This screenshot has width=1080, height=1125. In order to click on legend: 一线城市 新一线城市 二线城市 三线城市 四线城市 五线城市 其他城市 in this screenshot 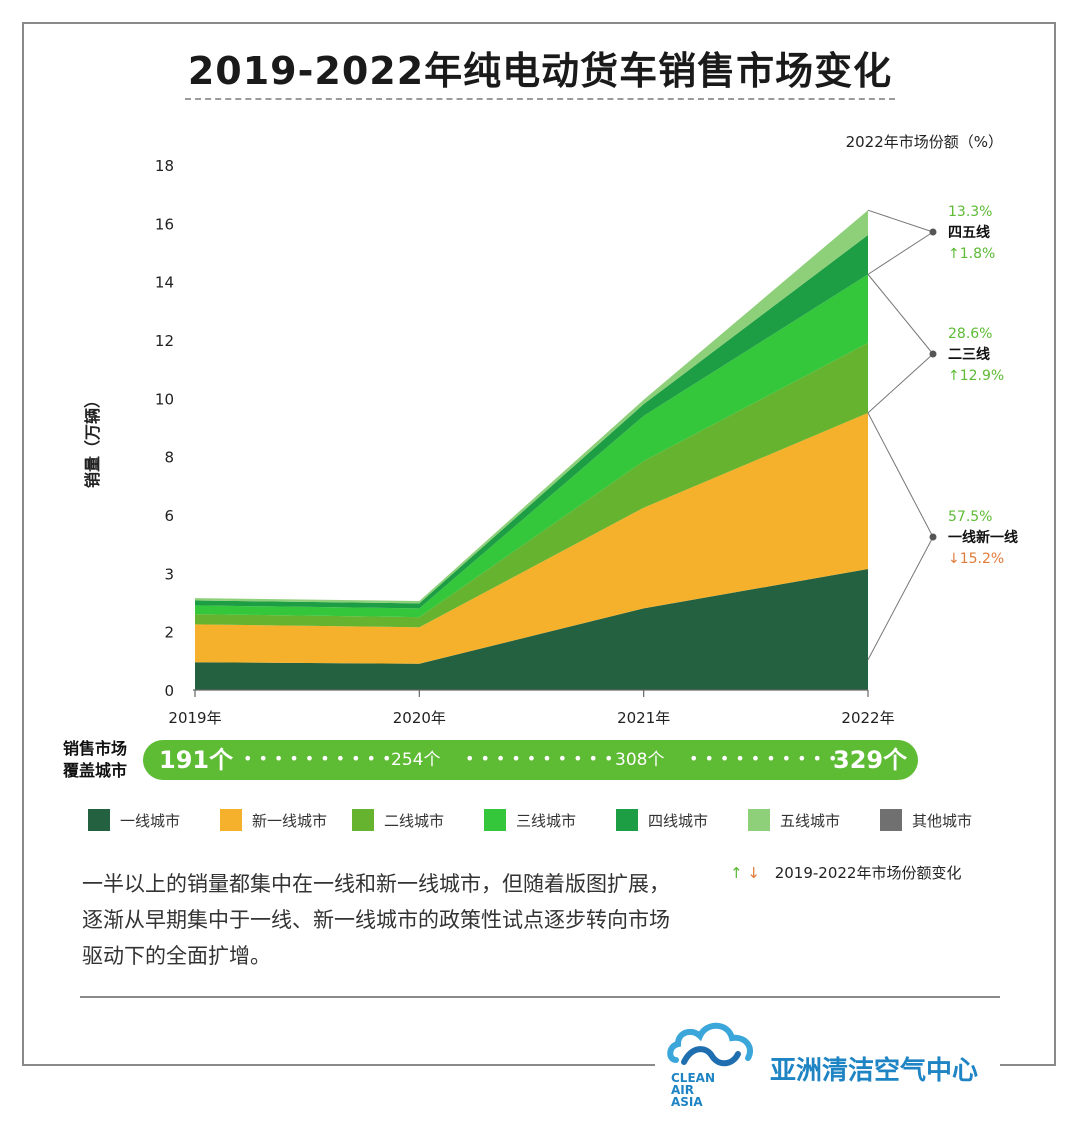, I will do `click(548, 821)`.